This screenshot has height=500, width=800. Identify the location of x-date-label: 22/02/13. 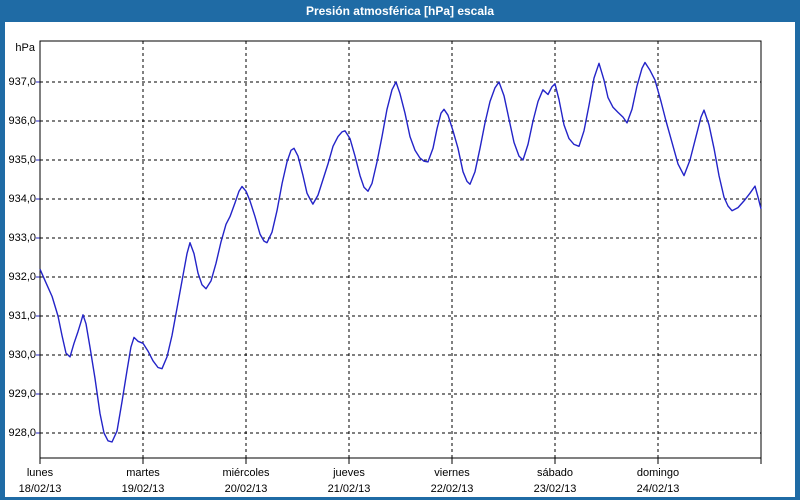
(452, 489).